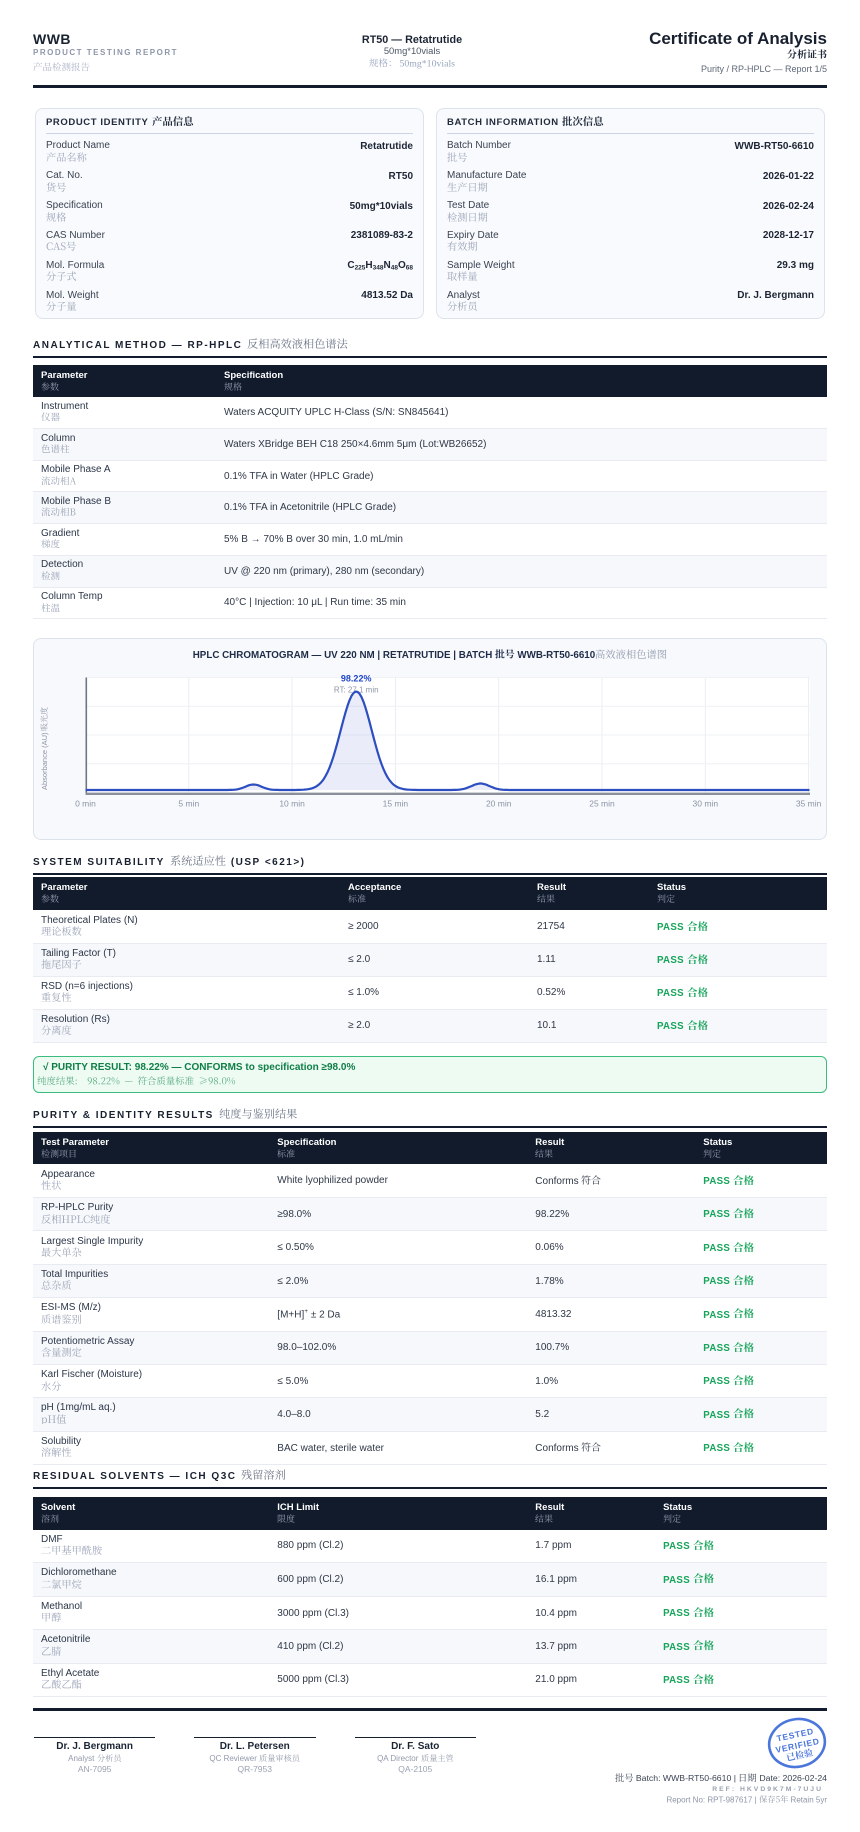 This screenshot has height=1832, width=860. Describe the element at coordinates (809, 804) in the screenshot. I see `svg-text: 35 min` at that location.